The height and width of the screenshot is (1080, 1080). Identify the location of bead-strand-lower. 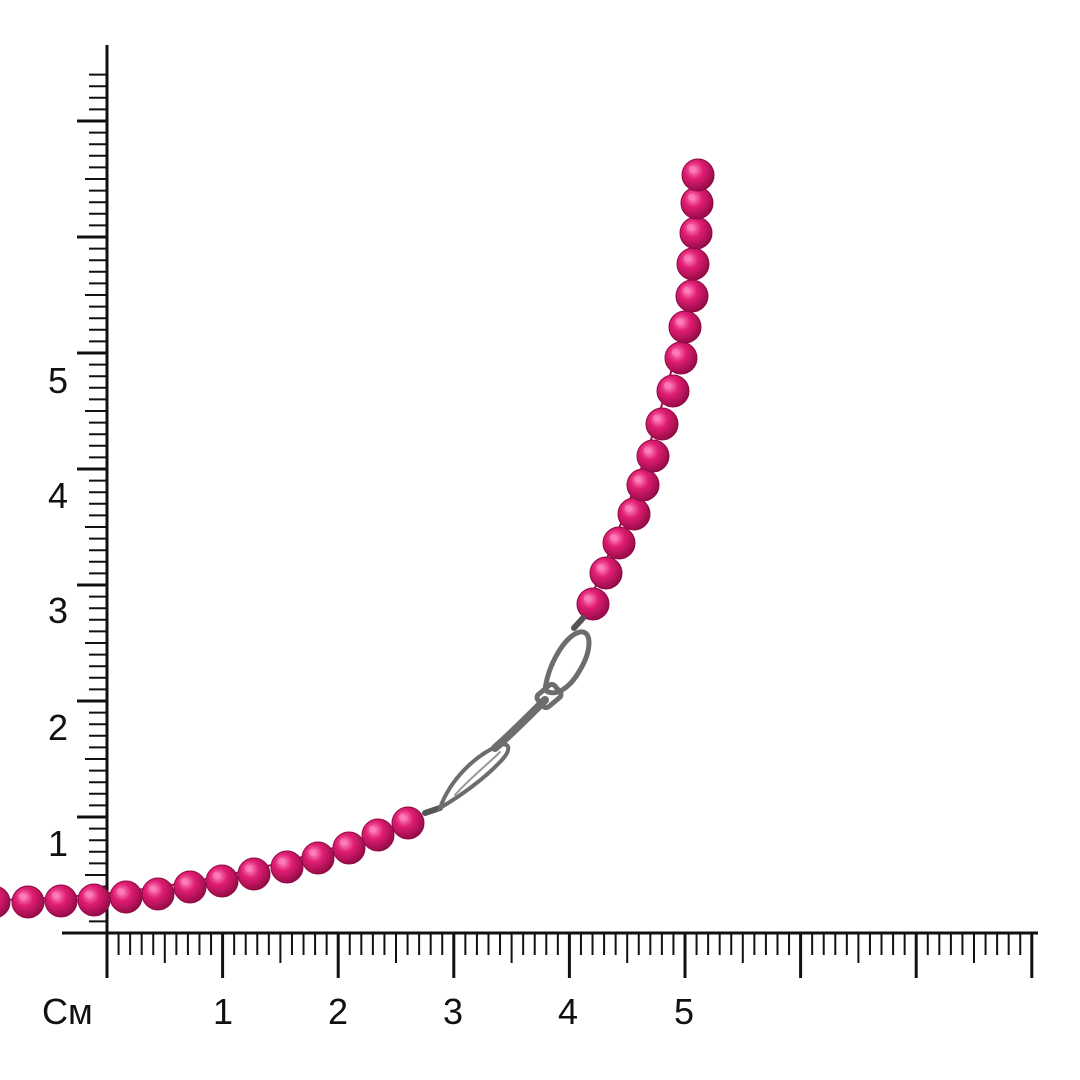
(212, 862).